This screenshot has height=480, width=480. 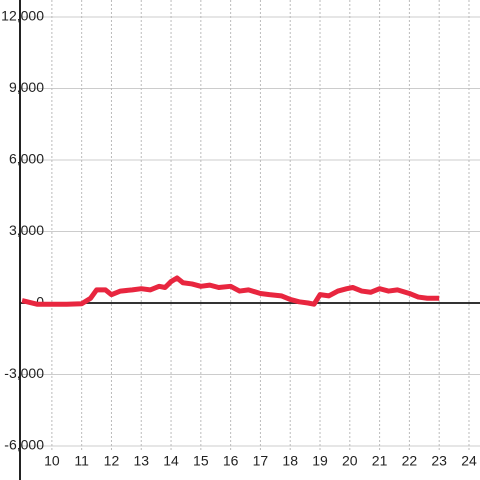 What do you see at coordinates (201, 461) in the screenshot?
I see `x-tick-label: 15` at bounding box center [201, 461].